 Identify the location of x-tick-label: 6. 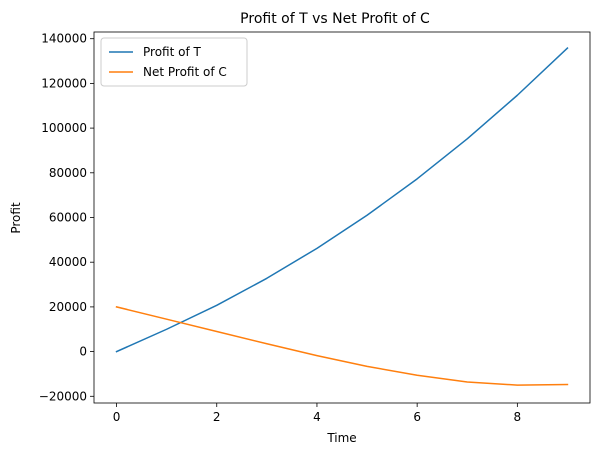
(417, 417).